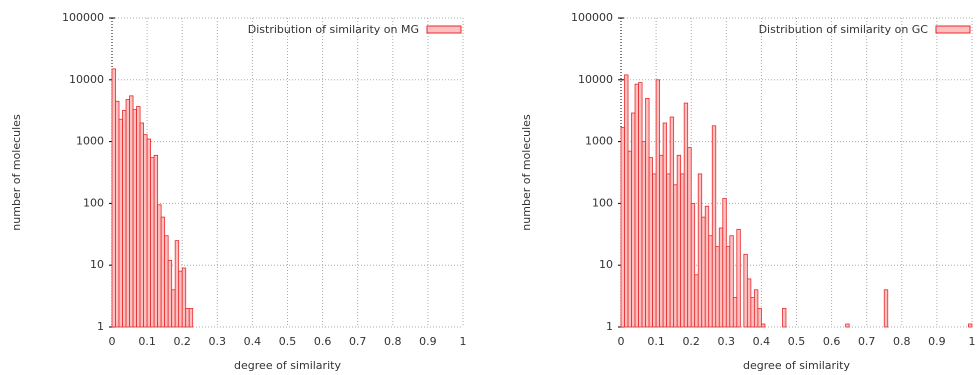 Image resolution: width=977 pixels, height=375 pixels. I want to click on x-tick-label: 0.6, so click(832, 341).